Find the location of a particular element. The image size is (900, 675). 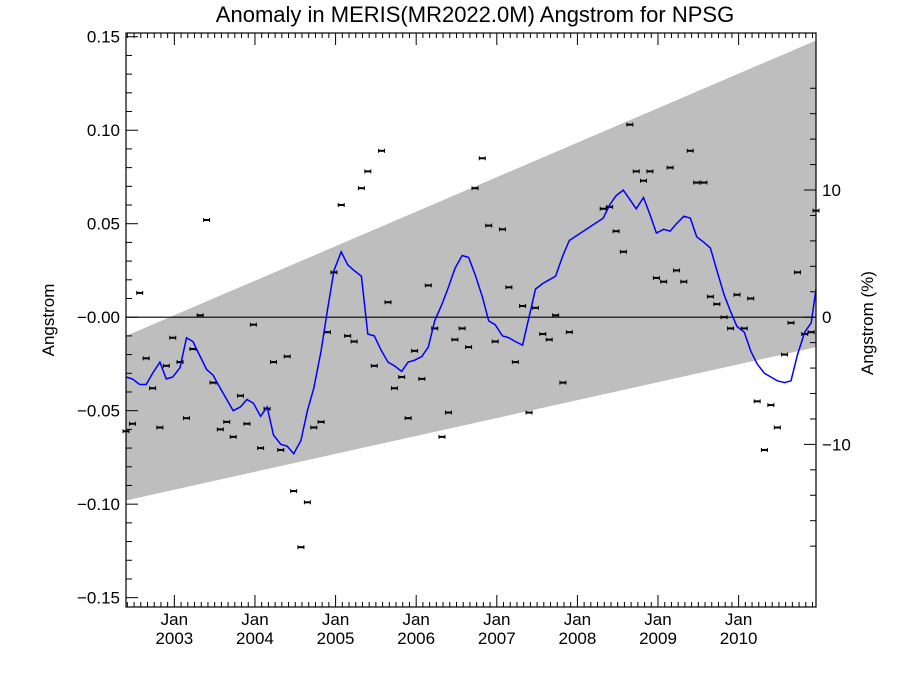

y-tick-label: 0.15 is located at coordinates (103, 37).